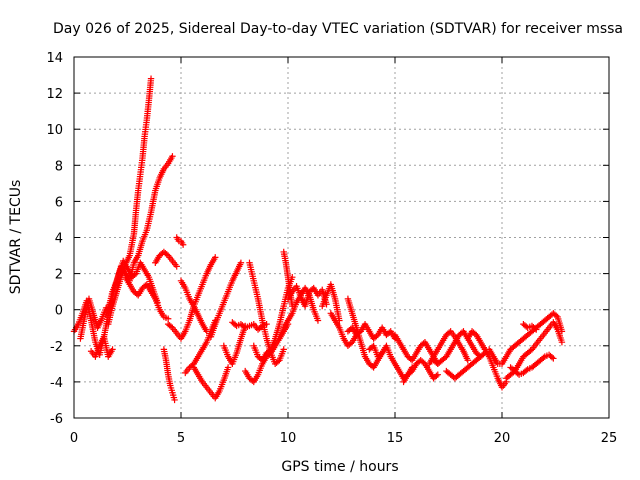 The width and height of the screenshot is (640, 480). I want to click on y-tick-label: 0, so click(59, 311).